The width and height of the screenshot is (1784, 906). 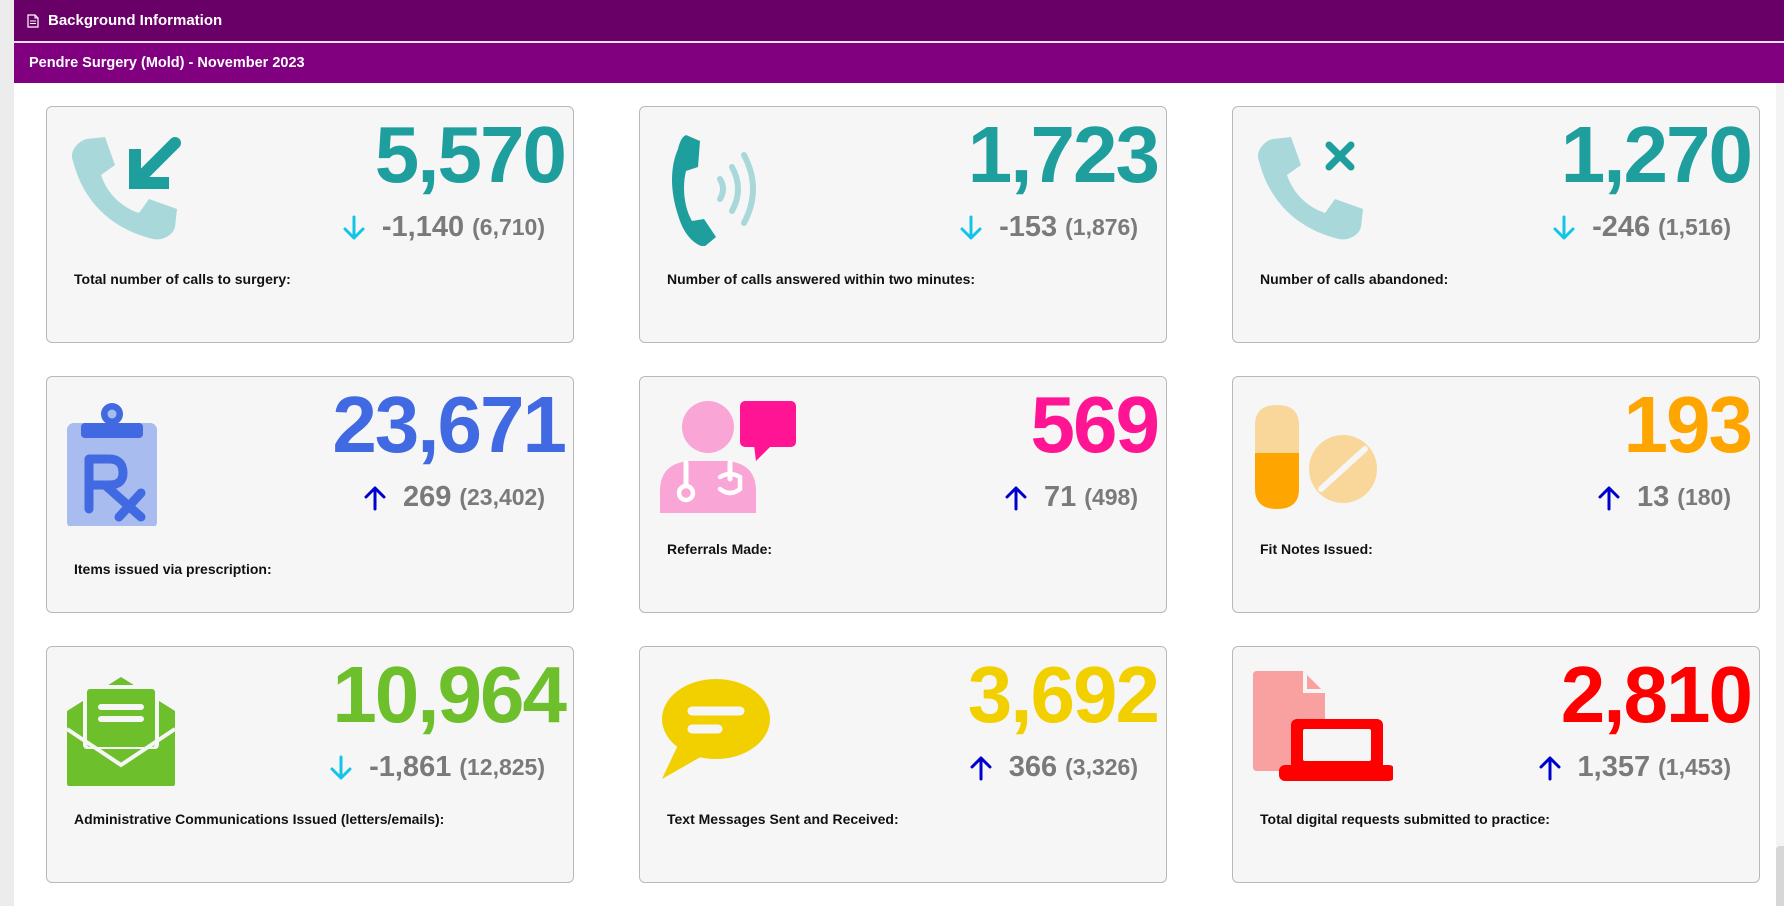 What do you see at coordinates (1694, 227) in the screenshot?
I see `stat-previous: (1,516)` at bounding box center [1694, 227].